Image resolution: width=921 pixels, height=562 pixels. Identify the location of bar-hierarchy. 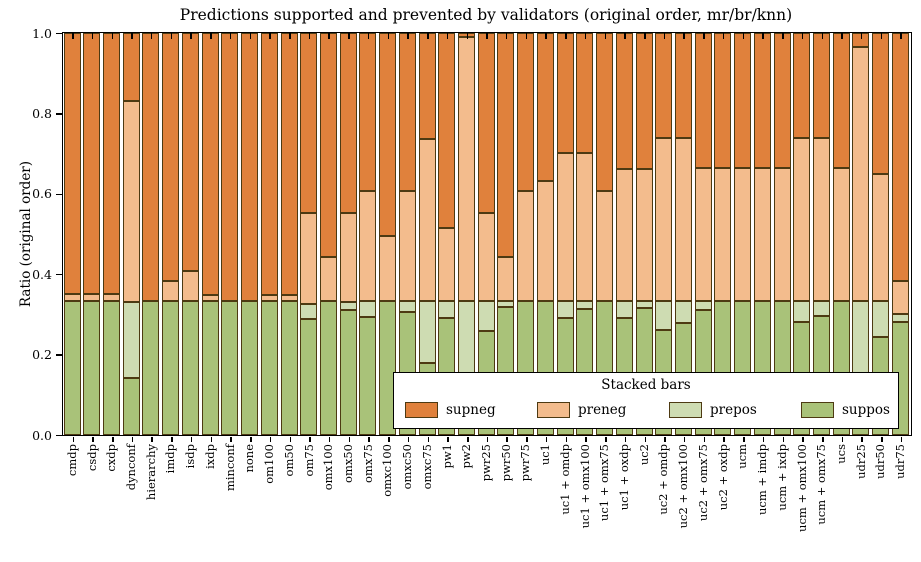
(151, 234).